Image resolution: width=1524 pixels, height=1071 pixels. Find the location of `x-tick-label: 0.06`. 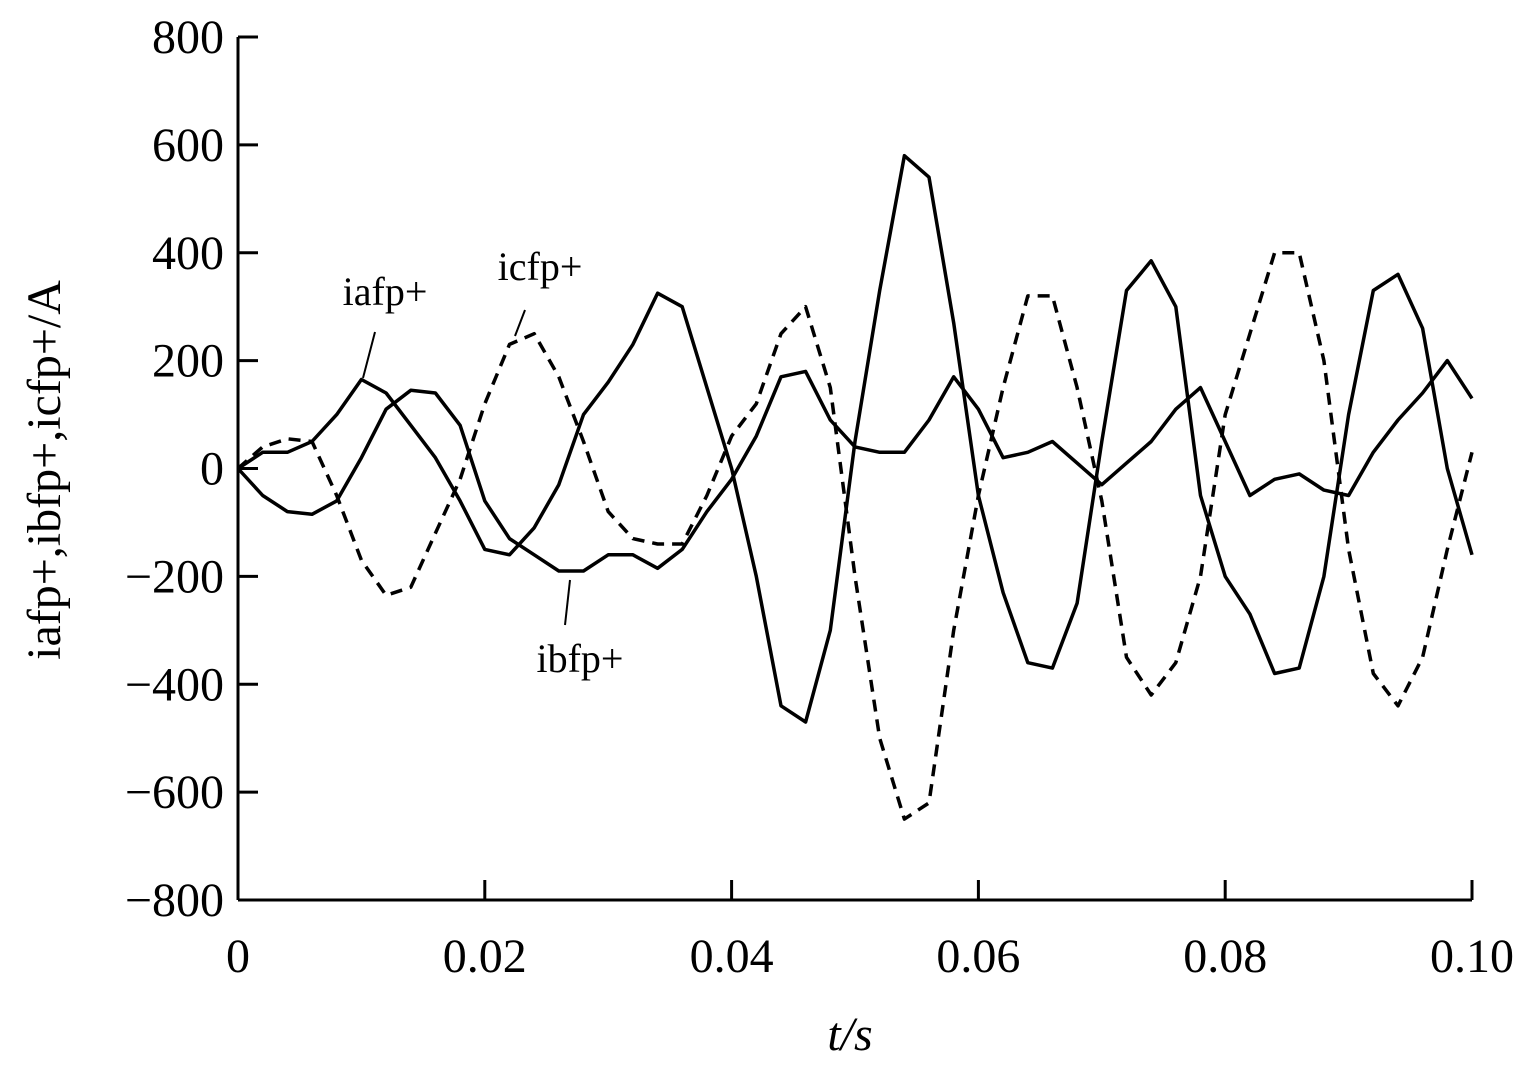

x-tick-label: 0.06 is located at coordinates (978, 956).